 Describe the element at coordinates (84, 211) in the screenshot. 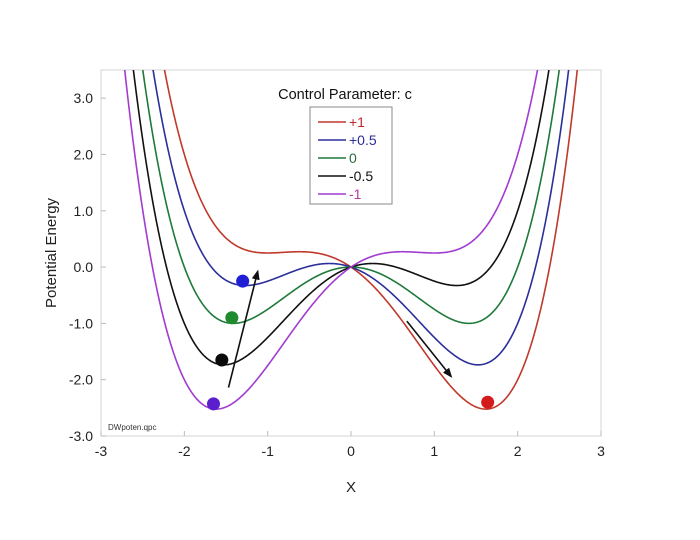

I see `y-tick-label: 1.0` at that location.